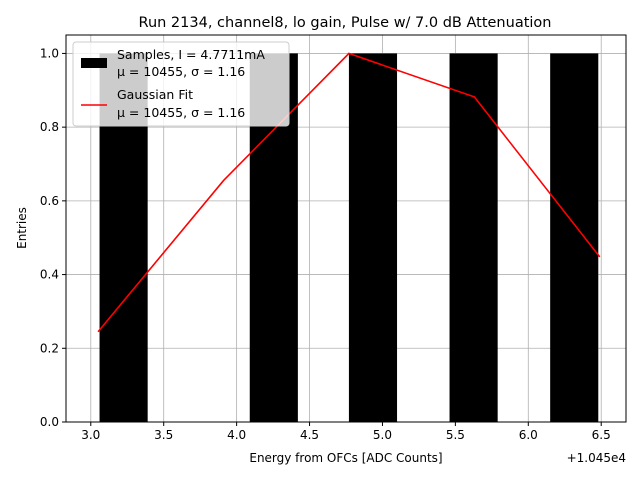 This screenshot has width=640, height=480. Describe the element at coordinates (49, 201) in the screenshot. I see `y-tick-label: 0.6` at that location.